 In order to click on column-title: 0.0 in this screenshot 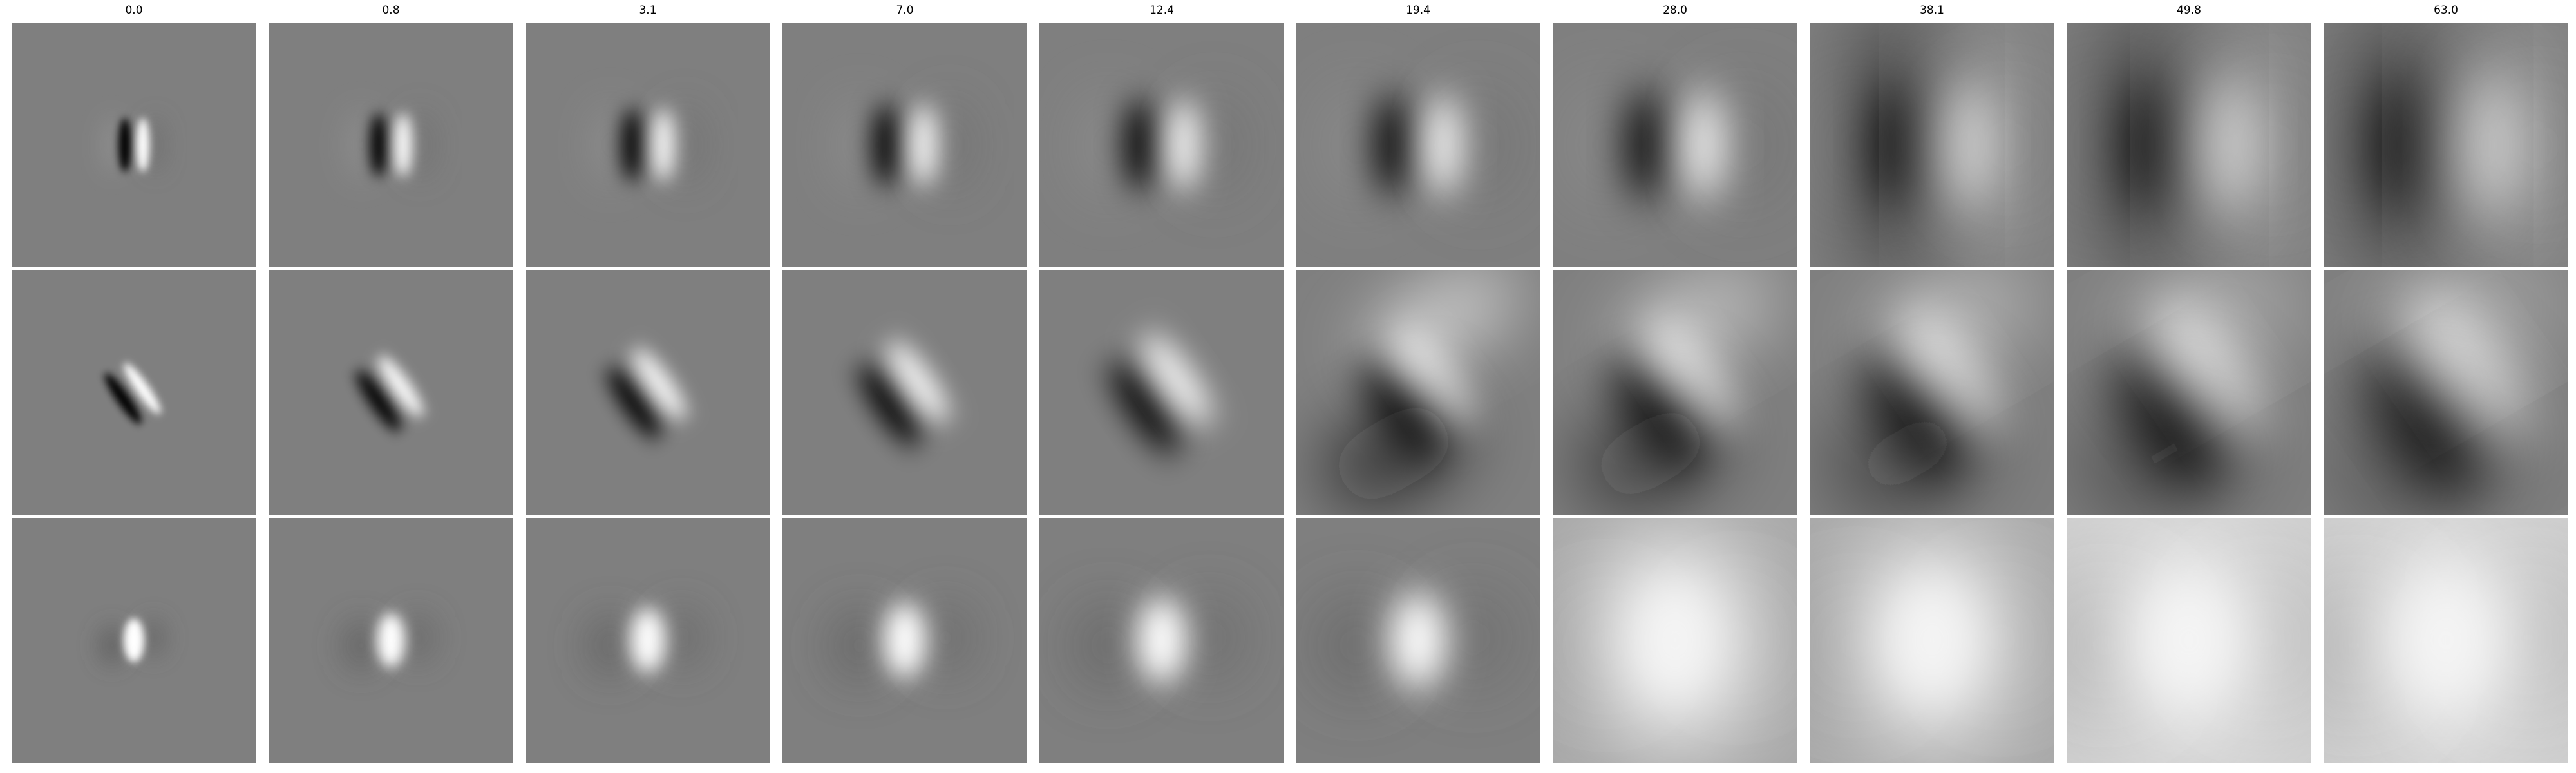, I will do `click(134, 10)`.